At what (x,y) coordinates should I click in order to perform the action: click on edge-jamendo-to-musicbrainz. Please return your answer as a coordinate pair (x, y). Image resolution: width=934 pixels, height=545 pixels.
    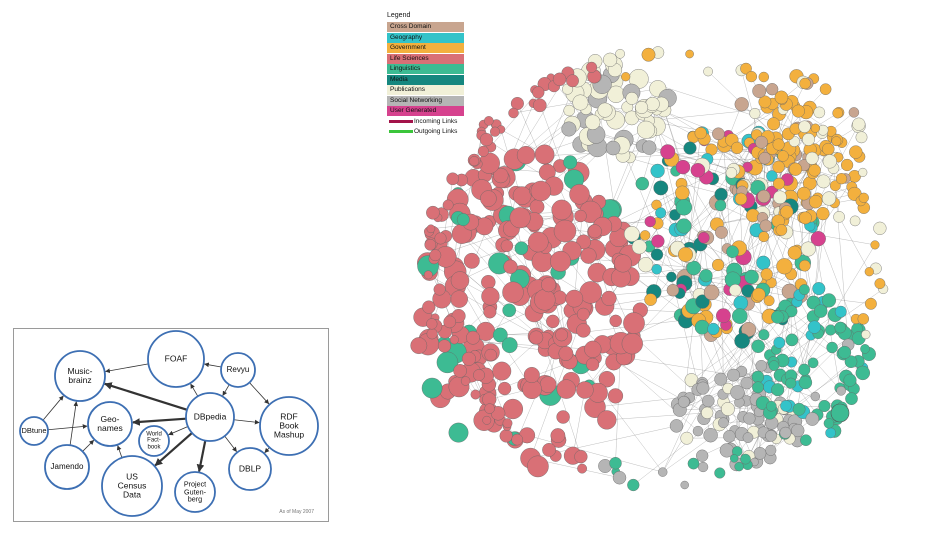
    Looking at the image, I should click on (74, 423).